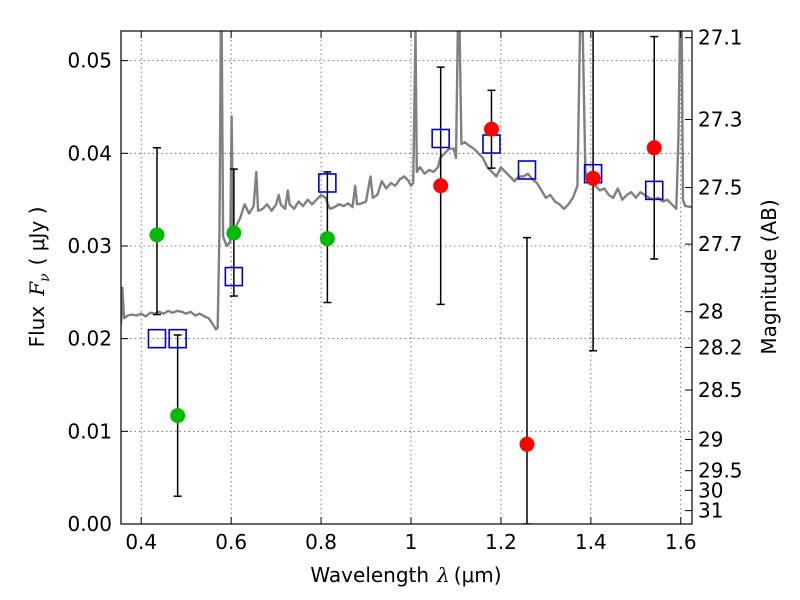  I want to click on y-tick-label-1: 0.01, so click(89, 431).